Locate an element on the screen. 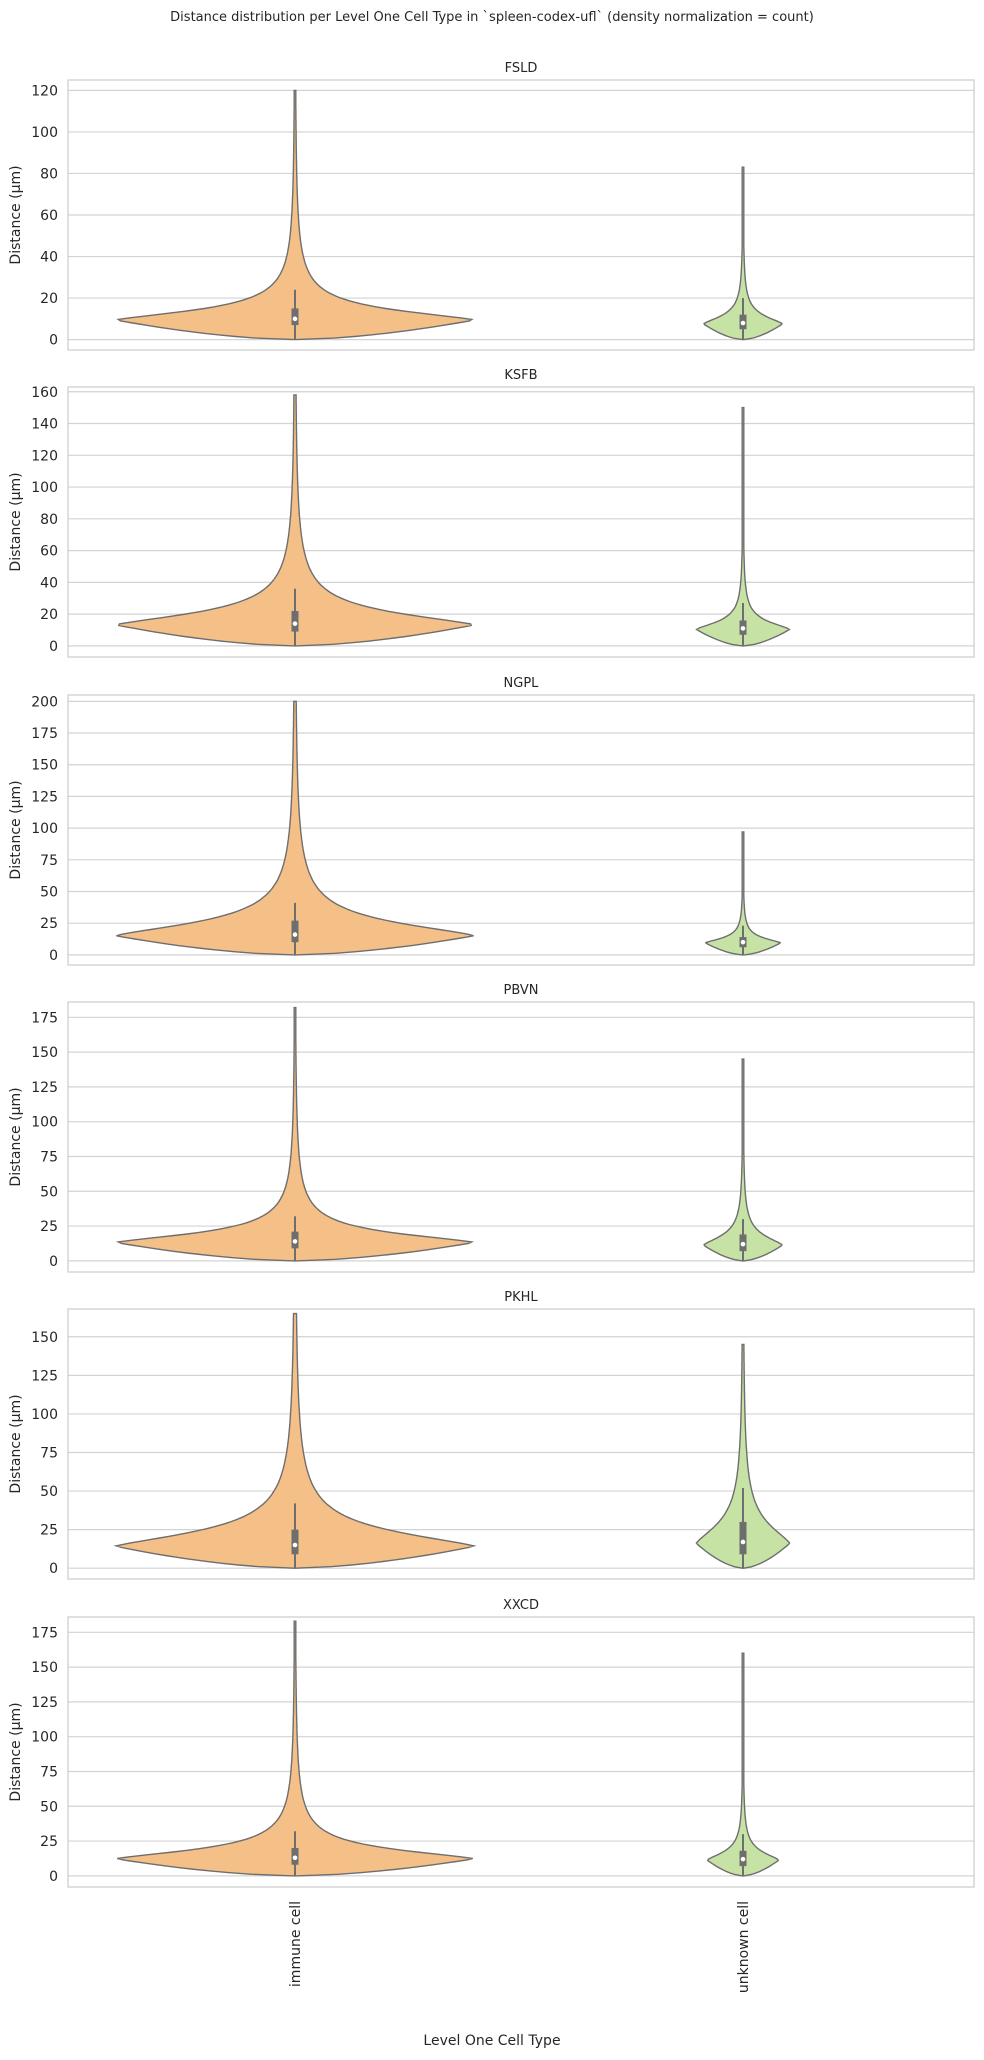 The width and height of the screenshot is (984, 2060). panel-ksfb: KSFB 0 20 40 60 80 100 120 140 160 Distance (µm) is located at coordinates (491, 513).